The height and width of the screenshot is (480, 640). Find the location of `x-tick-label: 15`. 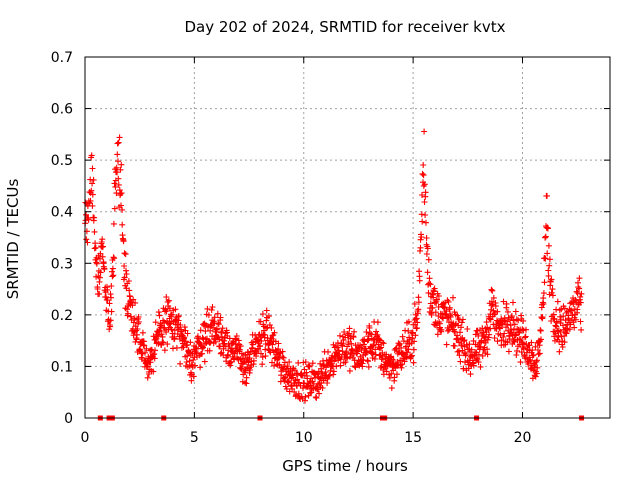

x-tick-label: 15 is located at coordinates (413, 438).